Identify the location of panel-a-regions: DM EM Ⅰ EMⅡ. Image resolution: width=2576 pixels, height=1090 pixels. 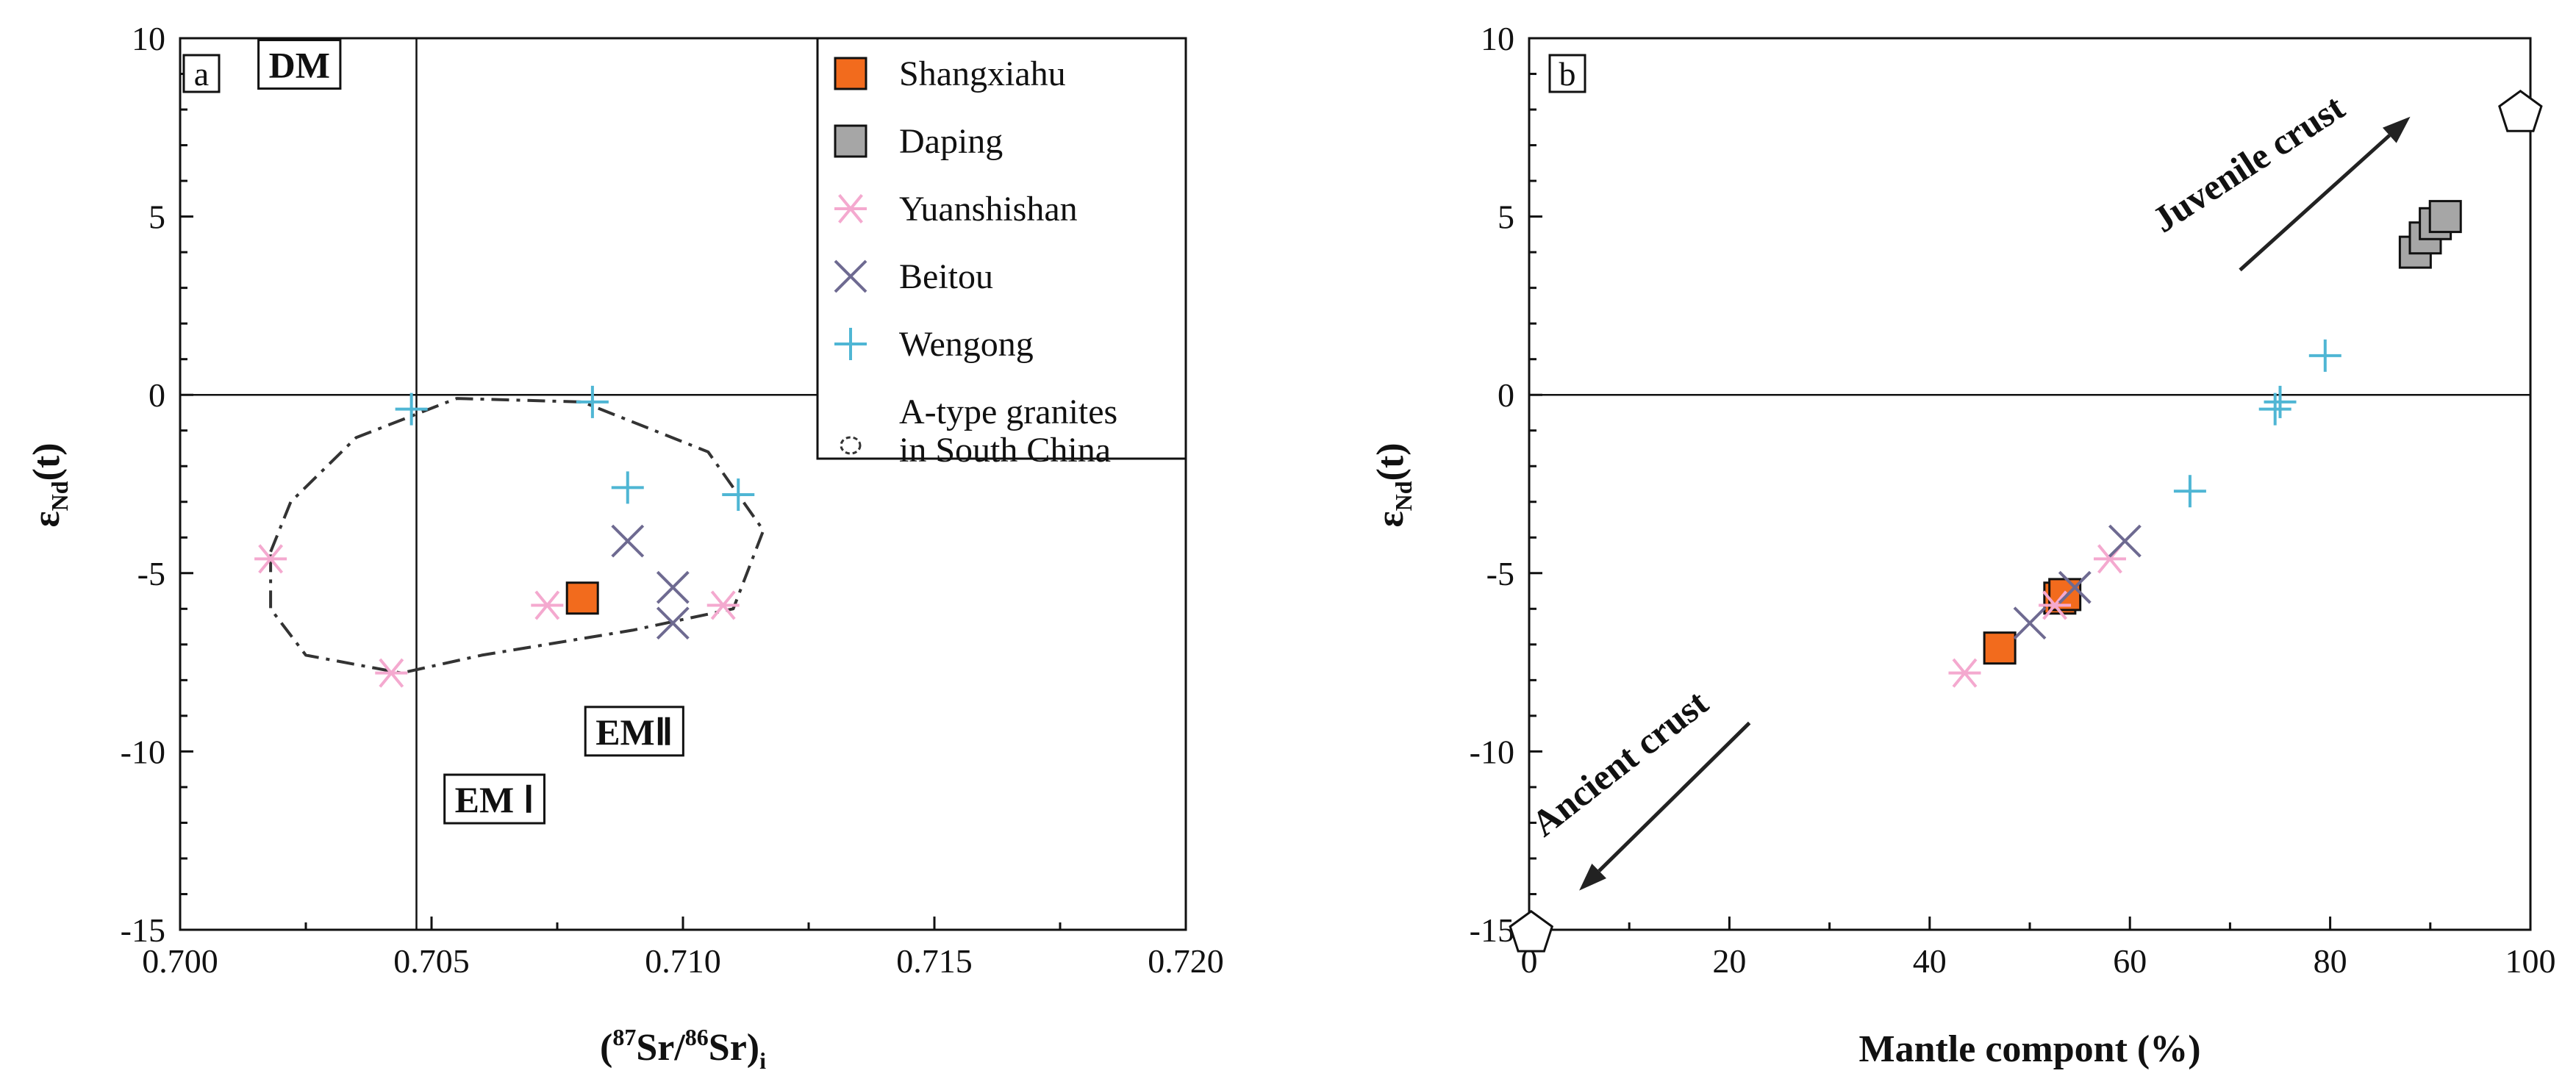
(470, 432).